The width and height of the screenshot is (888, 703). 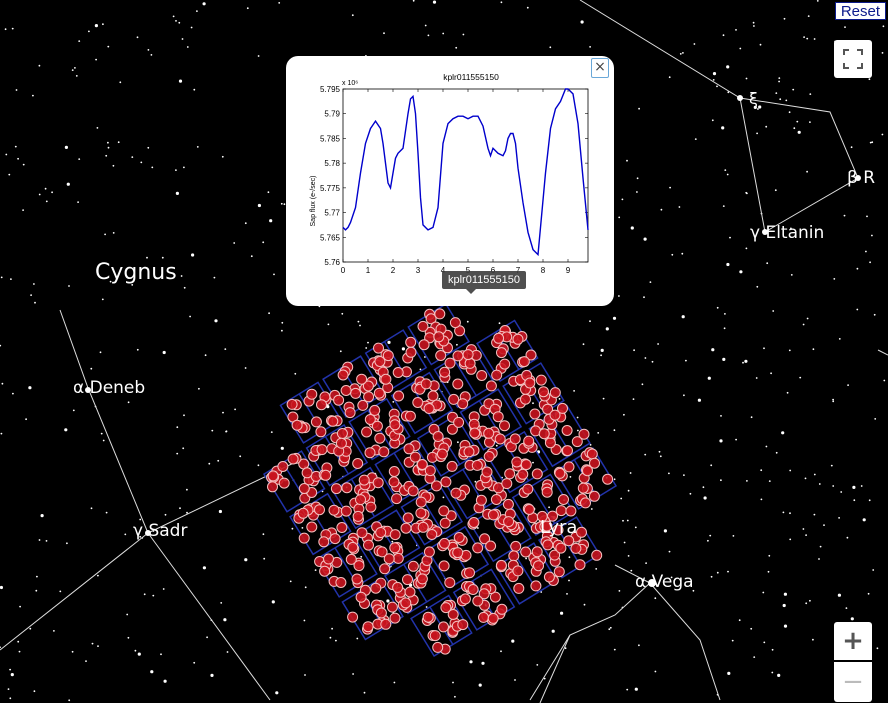 I want to click on label-vega: α Vega, so click(x=664, y=582).